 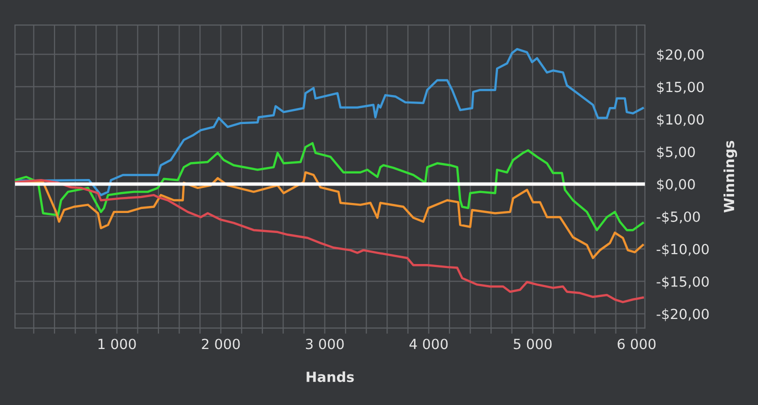 What do you see at coordinates (682, 315) in the screenshot?
I see `y-tick-label: -$20,00` at bounding box center [682, 315].